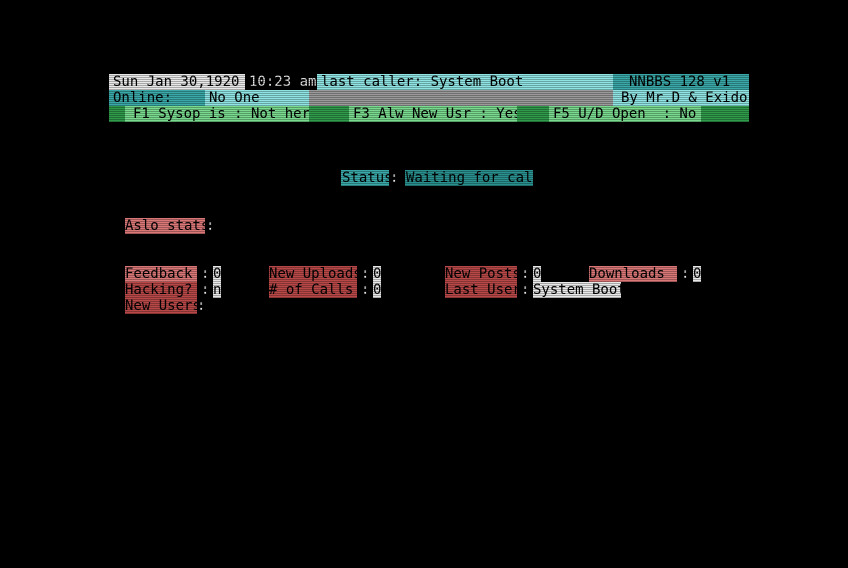  I want to click on status-colon: :, so click(394, 178).